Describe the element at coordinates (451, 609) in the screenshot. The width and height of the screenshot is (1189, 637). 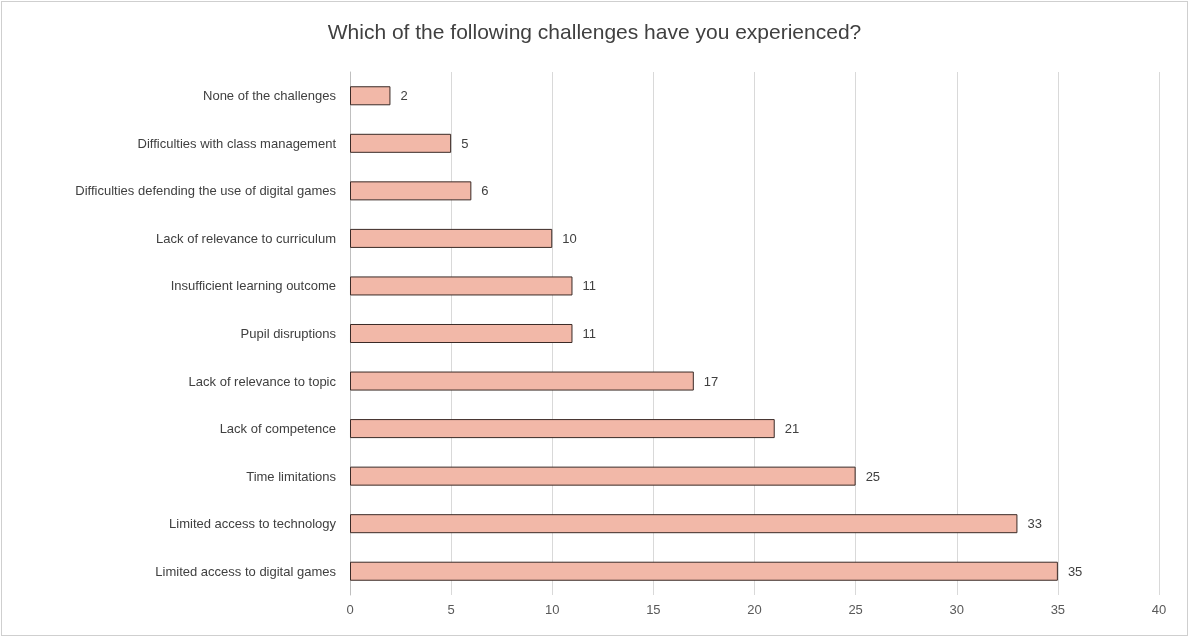
I see `x-tick-label: 5` at that location.